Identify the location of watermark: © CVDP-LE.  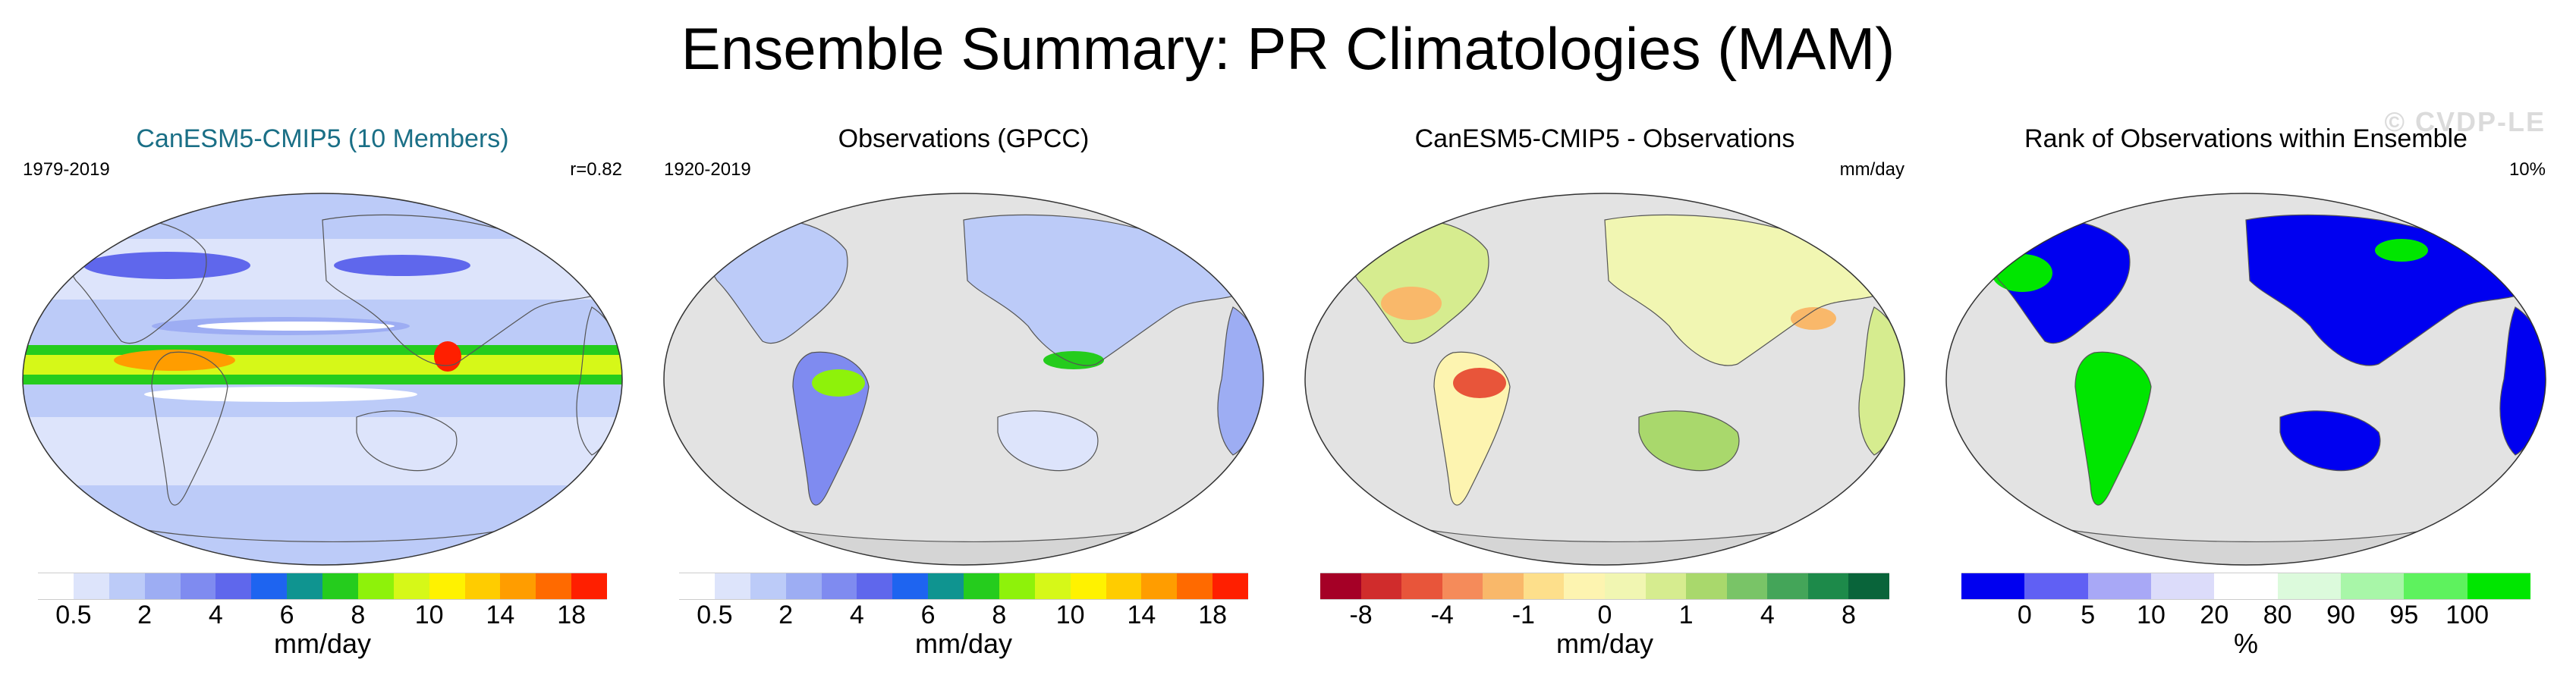
(2465, 121).